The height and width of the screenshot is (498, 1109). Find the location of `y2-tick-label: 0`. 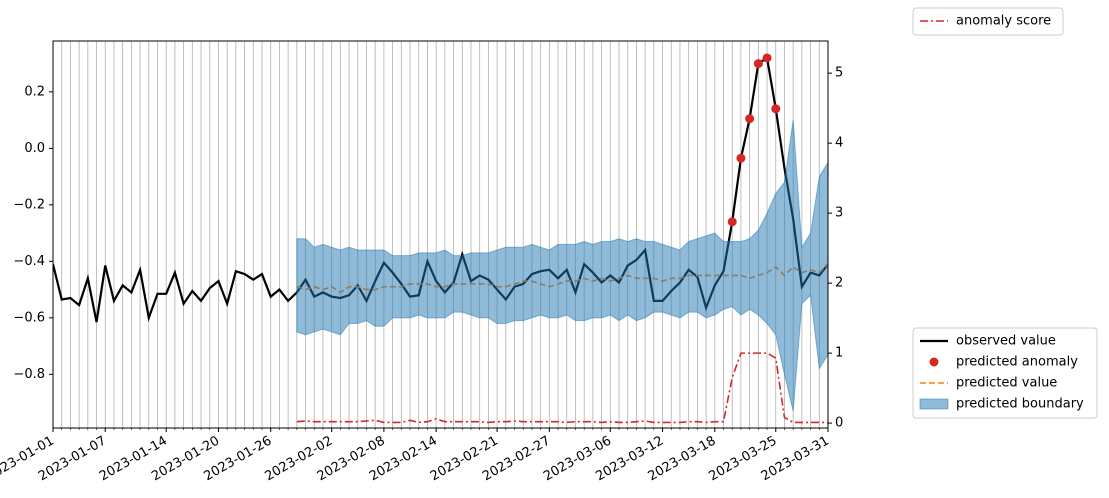

y2-tick-label: 0 is located at coordinates (839, 423).